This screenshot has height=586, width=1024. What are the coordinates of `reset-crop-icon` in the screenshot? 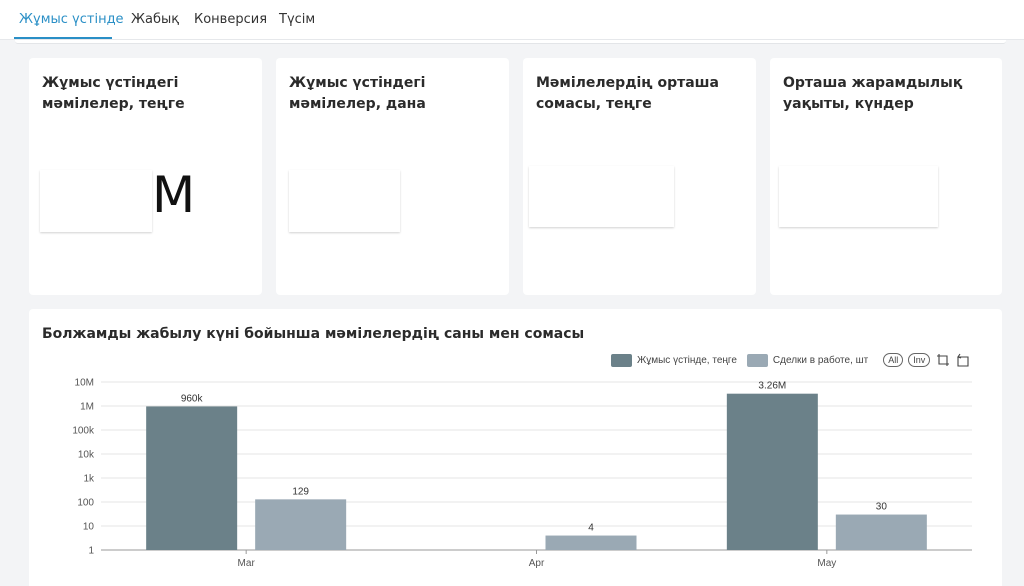 It's located at (963, 360).